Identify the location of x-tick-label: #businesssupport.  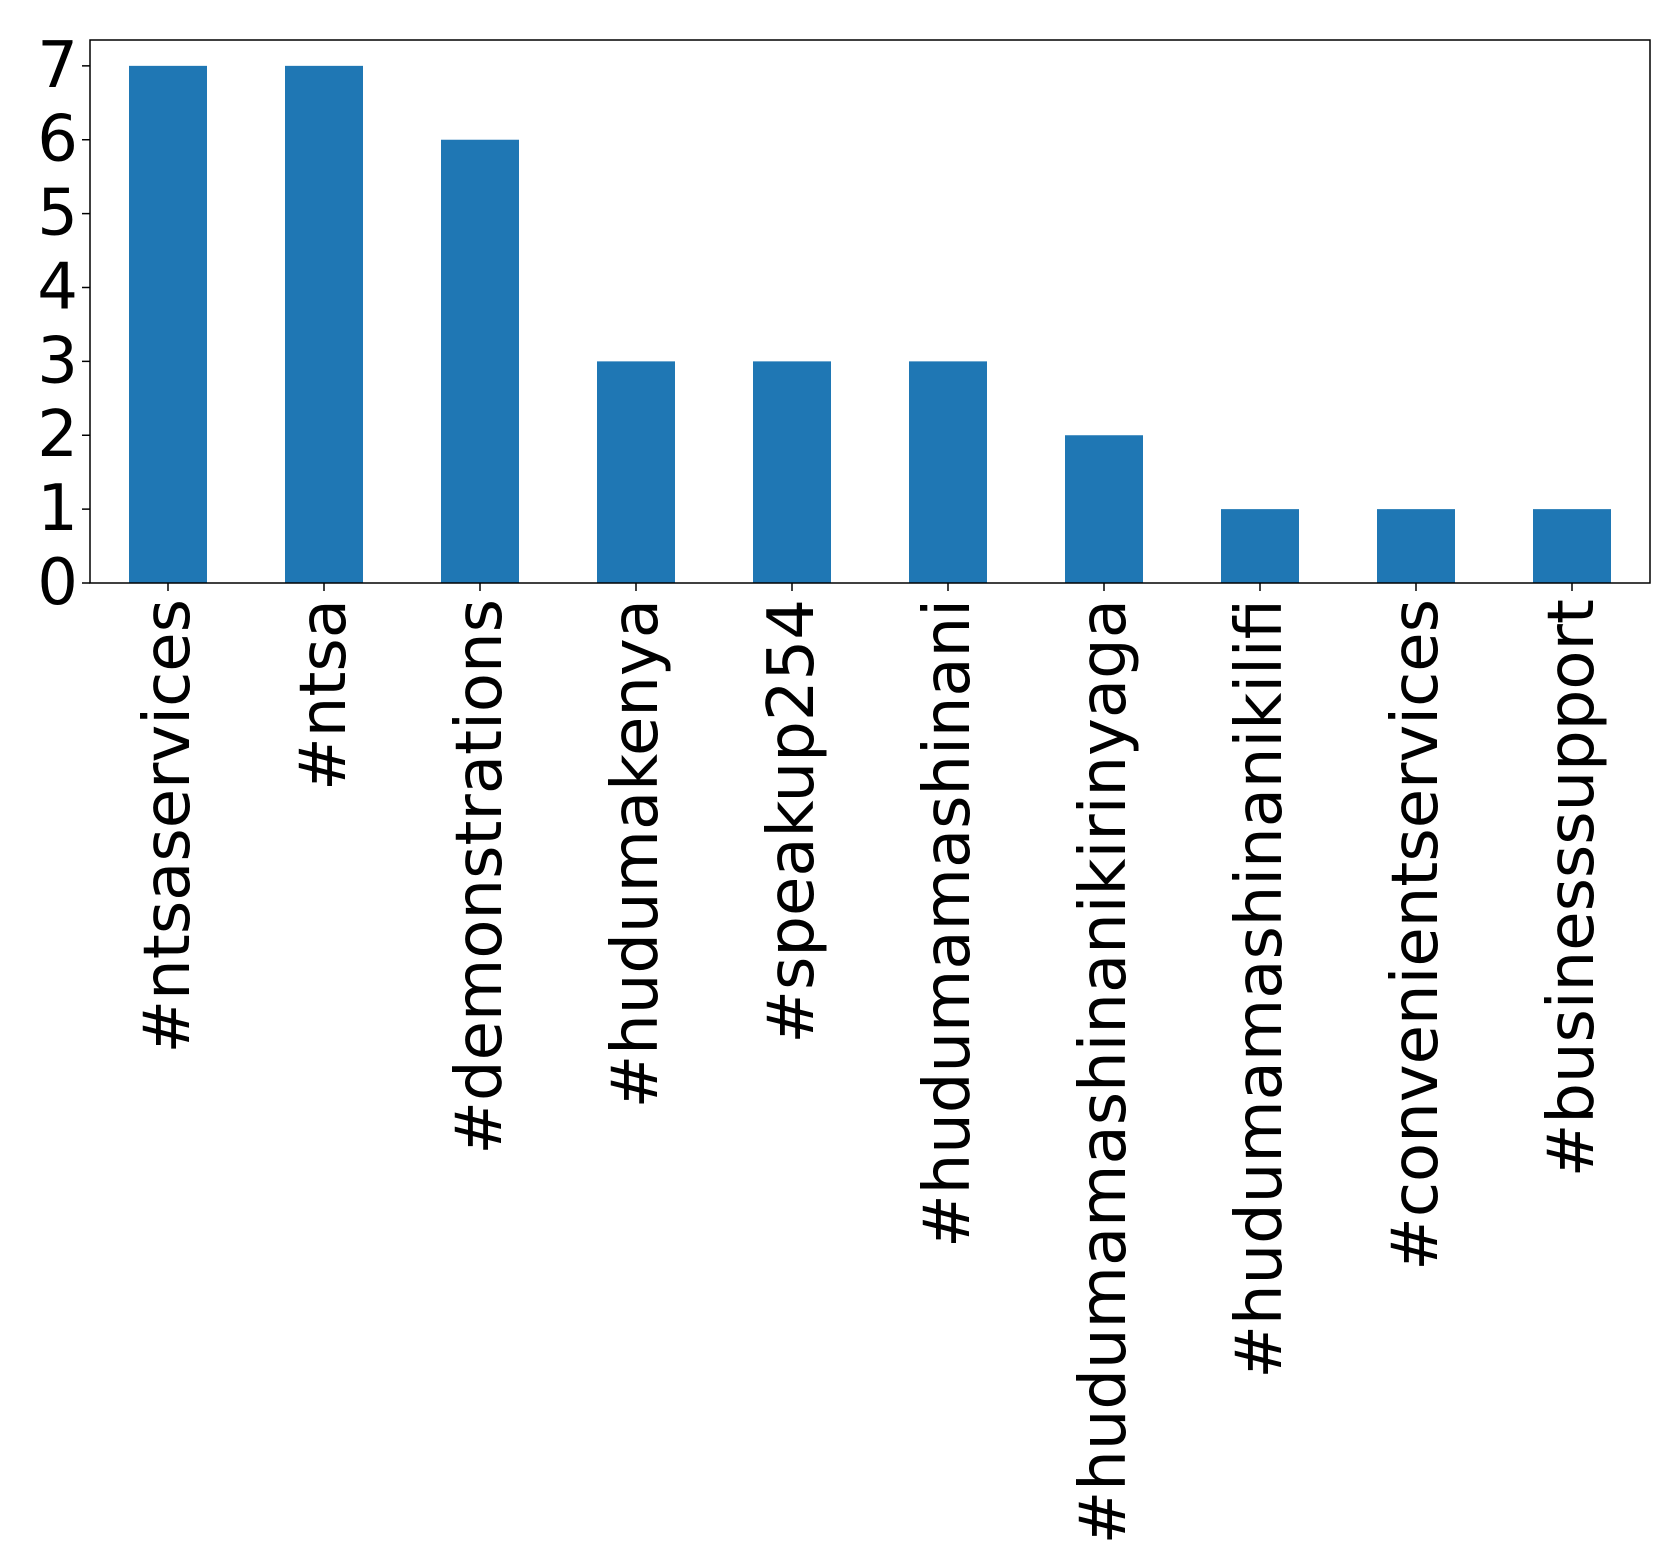
(1572, 888).